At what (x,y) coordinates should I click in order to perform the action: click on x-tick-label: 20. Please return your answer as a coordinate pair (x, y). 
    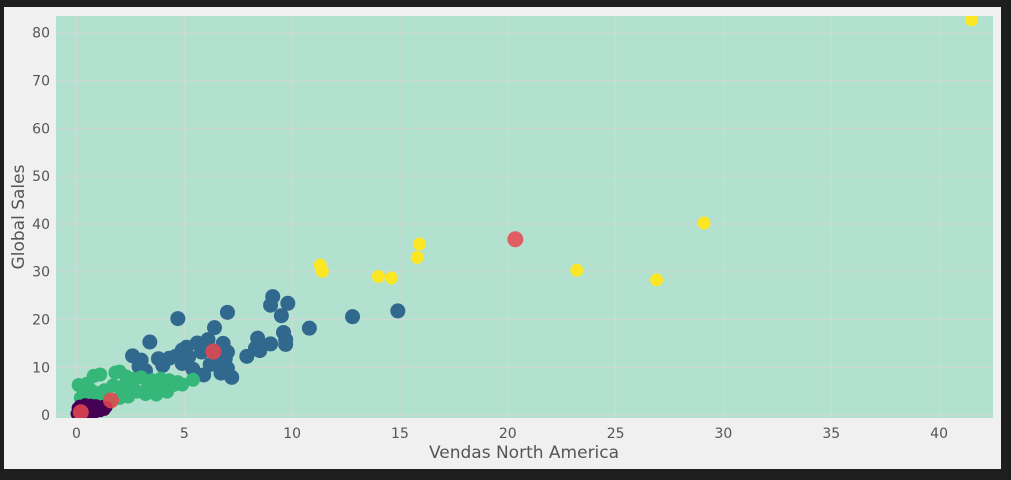
    Looking at the image, I should click on (508, 434).